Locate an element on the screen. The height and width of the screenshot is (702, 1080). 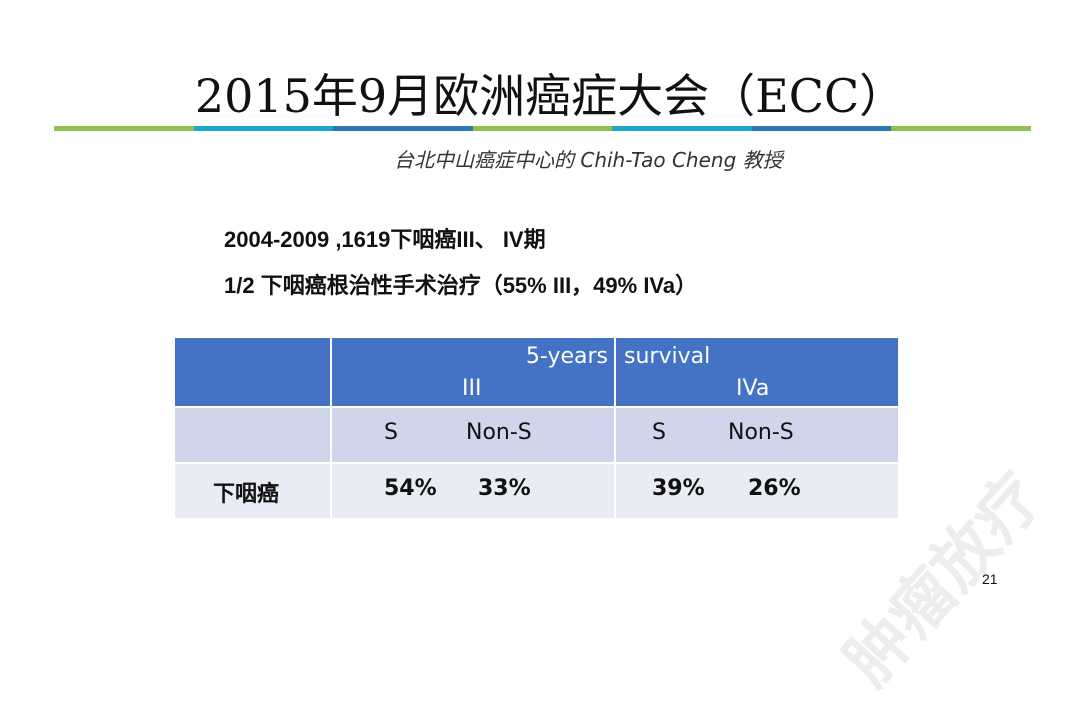
value-s-iva: 39% is located at coordinates (678, 488).